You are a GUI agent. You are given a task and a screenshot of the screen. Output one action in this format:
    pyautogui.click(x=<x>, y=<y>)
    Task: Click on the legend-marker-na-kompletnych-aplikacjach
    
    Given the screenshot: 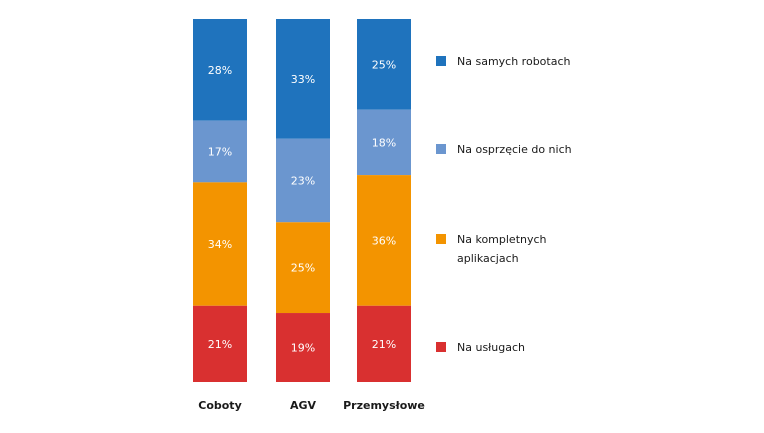 What is the action you would take?
    pyautogui.click(x=441, y=239)
    